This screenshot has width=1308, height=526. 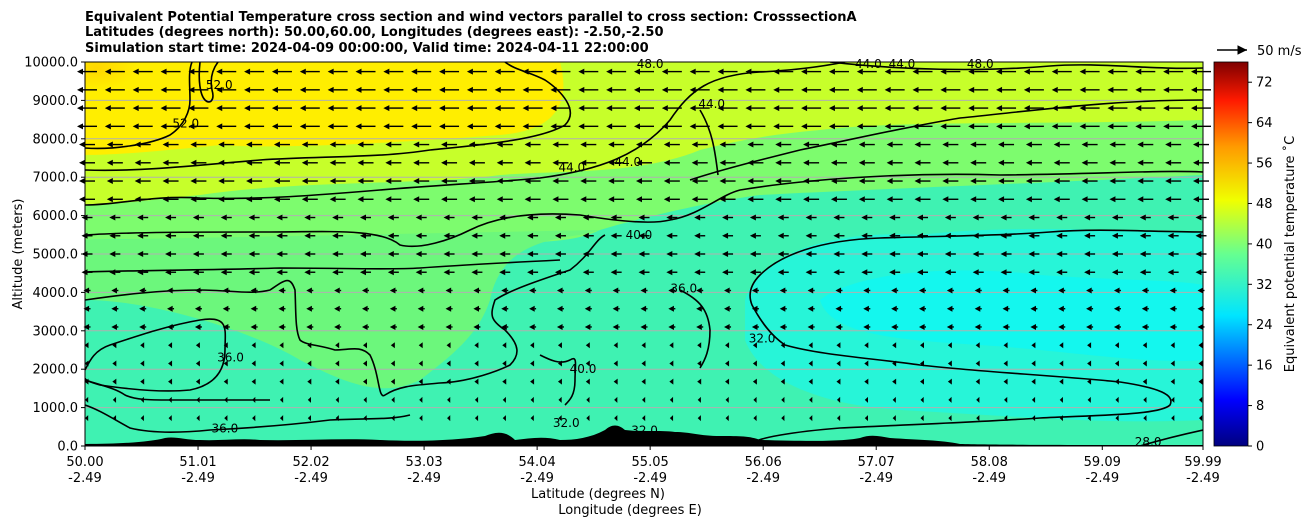 What do you see at coordinates (67, 447) in the screenshot?
I see `y-tick-label: 0.0` at bounding box center [67, 447].